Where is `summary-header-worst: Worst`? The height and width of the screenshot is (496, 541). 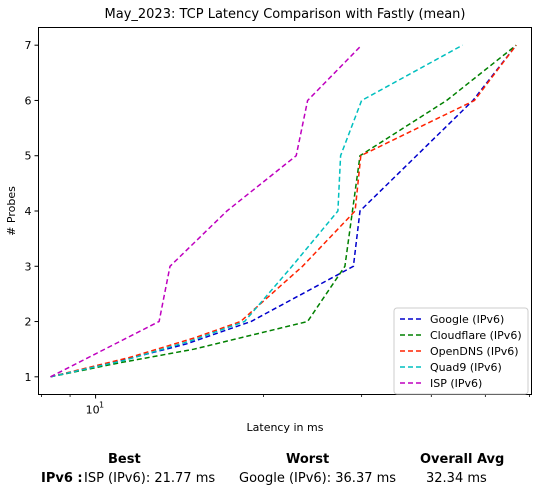
summary-header-worst: Worst is located at coordinates (308, 459).